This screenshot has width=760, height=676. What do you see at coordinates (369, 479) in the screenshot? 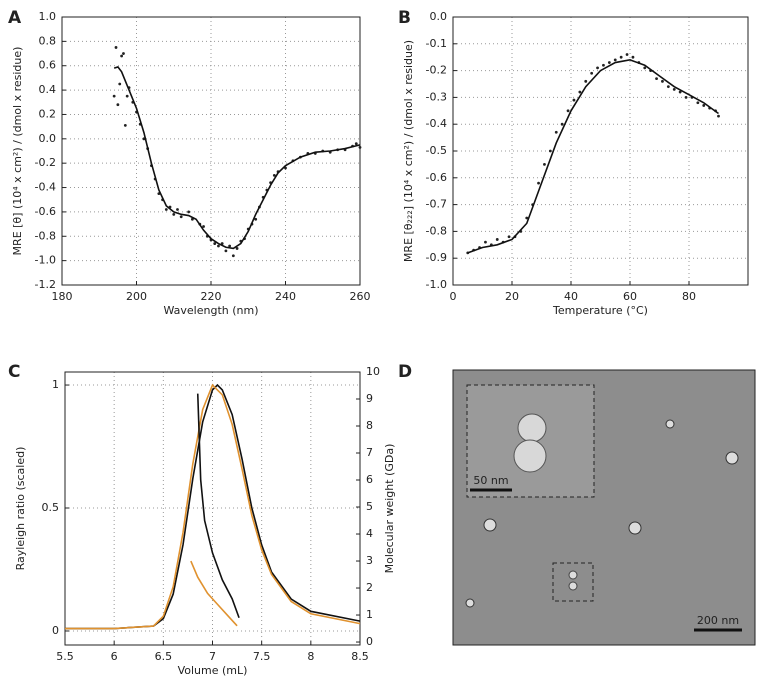
I see `y2-tick-label: 6` at bounding box center [369, 479].